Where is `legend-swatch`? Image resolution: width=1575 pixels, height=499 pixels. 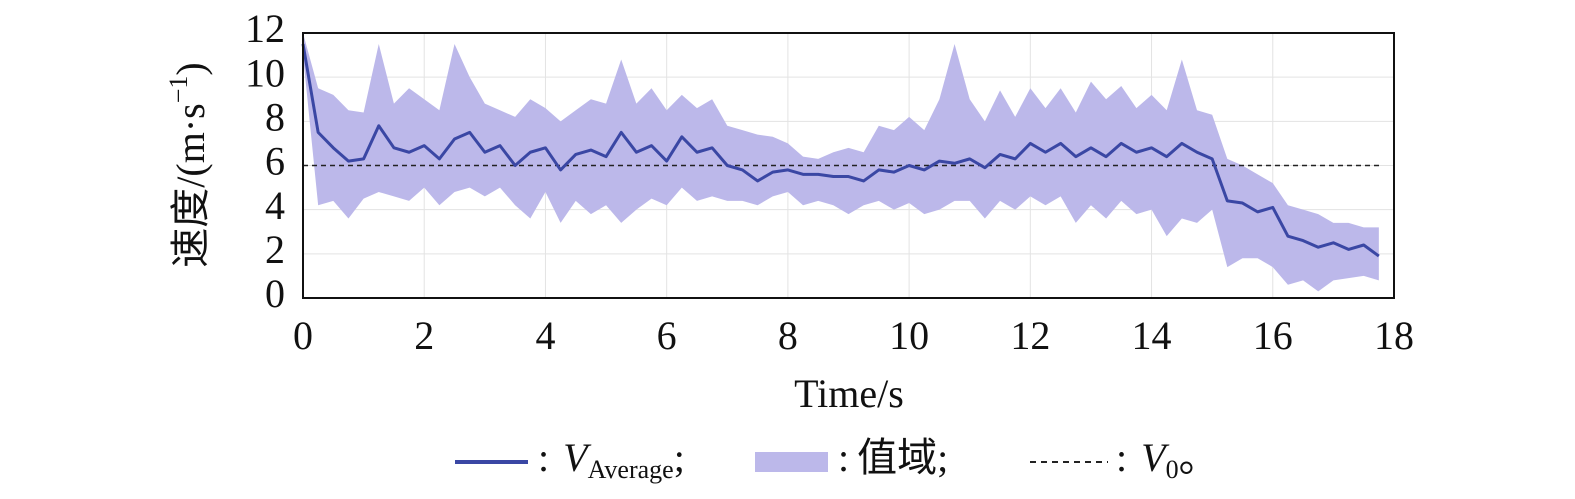 legend-swatch is located at coordinates (791, 462).